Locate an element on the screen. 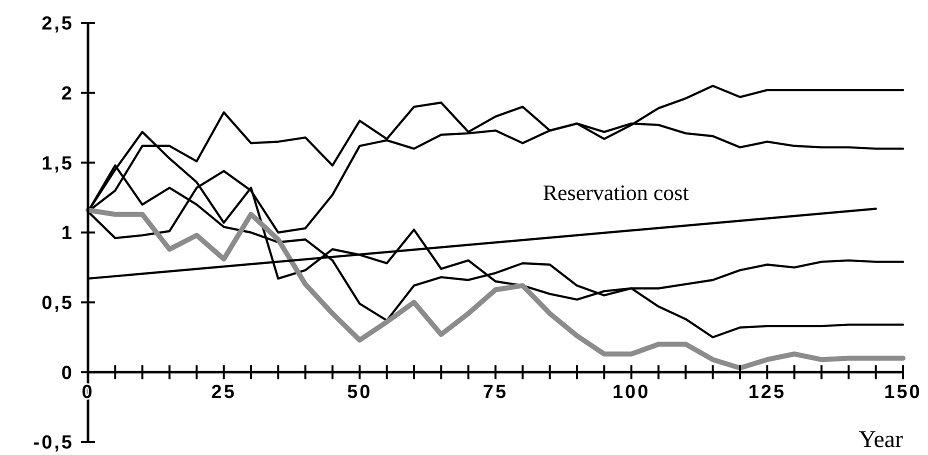 Image resolution: width=928 pixels, height=455 pixels. x-tick-label: 150 is located at coordinates (903, 393).